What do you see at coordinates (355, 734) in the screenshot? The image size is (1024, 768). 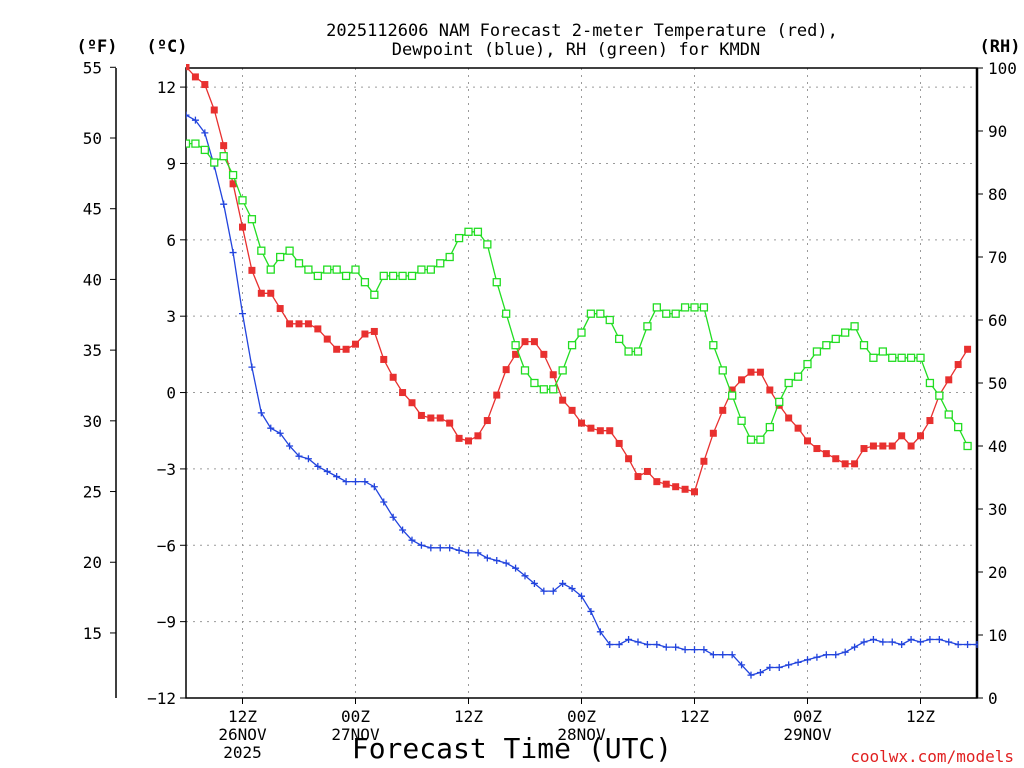 I see `x-tick-label: 27NOV` at bounding box center [355, 734].